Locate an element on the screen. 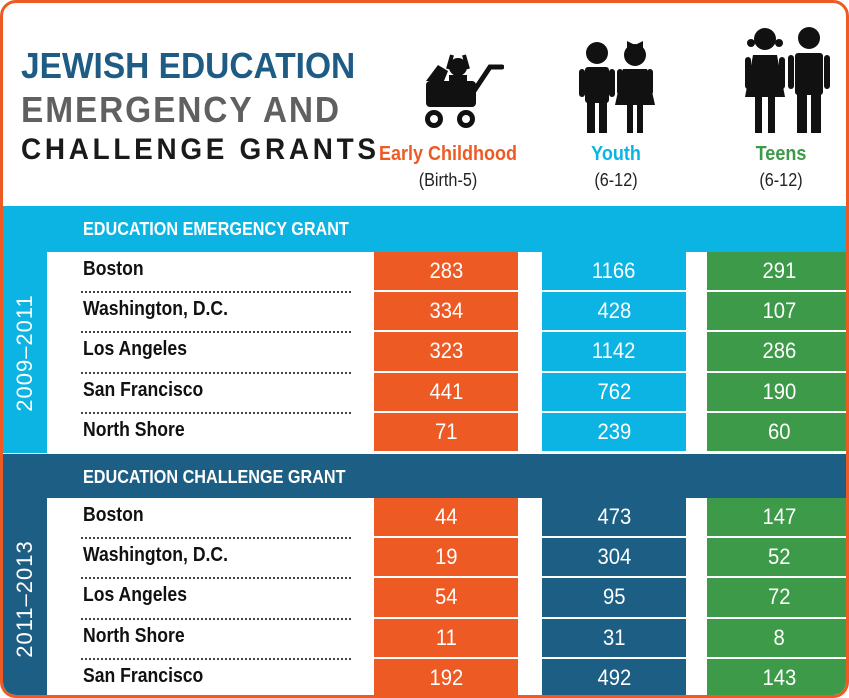 Image resolution: width=849 pixels, height=698 pixels. value-text: 190 is located at coordinates (779, 391).